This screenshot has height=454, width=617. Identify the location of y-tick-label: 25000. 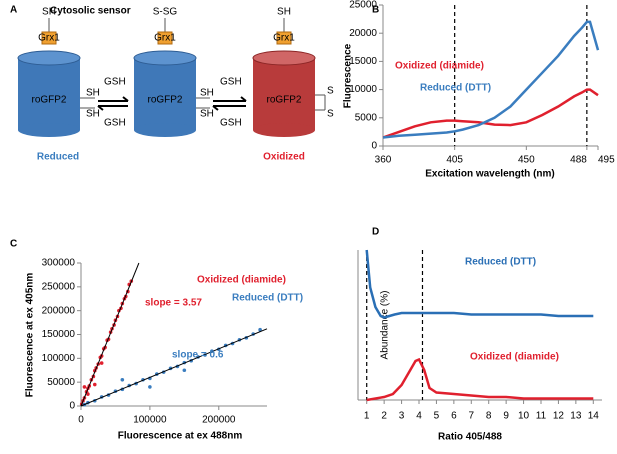
(363, 5).